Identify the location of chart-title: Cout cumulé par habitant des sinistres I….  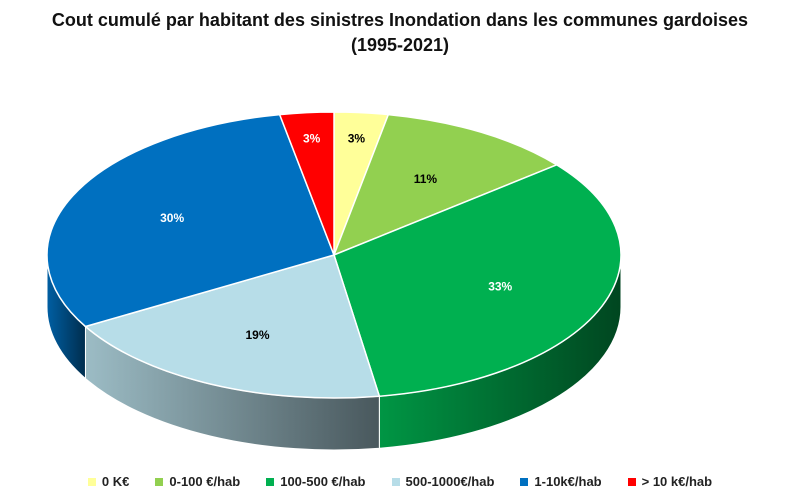
(400, 33).